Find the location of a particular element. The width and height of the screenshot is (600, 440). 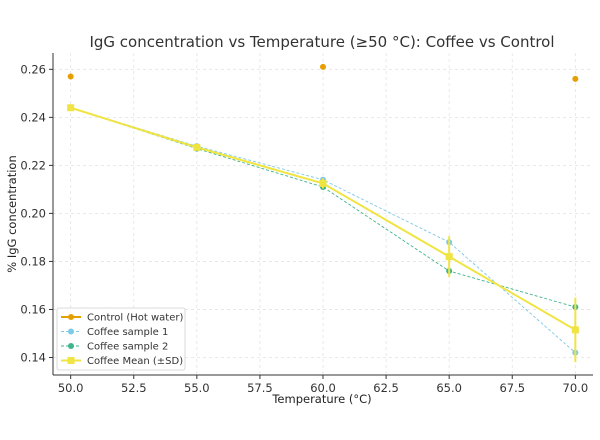

legend-item: Coffee sample 2 is located at coordinates (114, 347).